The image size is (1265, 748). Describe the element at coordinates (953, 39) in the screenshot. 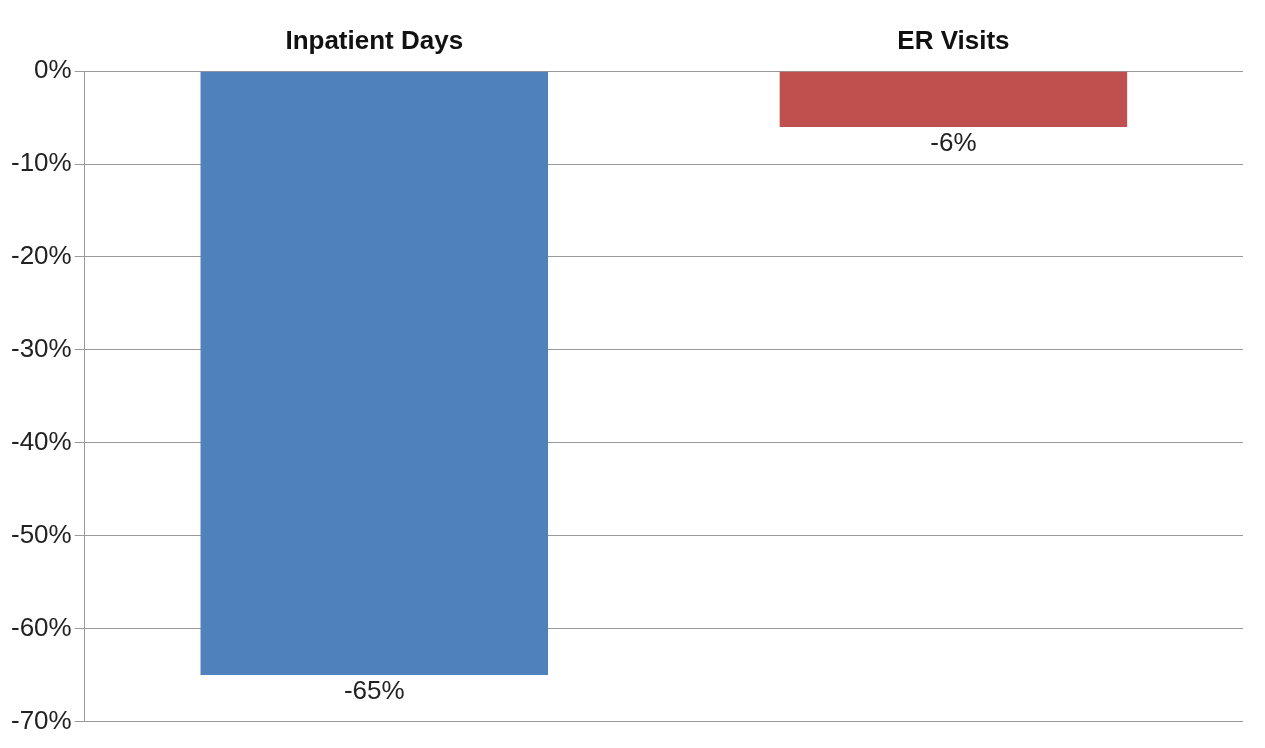

I see `x-tick-label: ER Visits` at that location.